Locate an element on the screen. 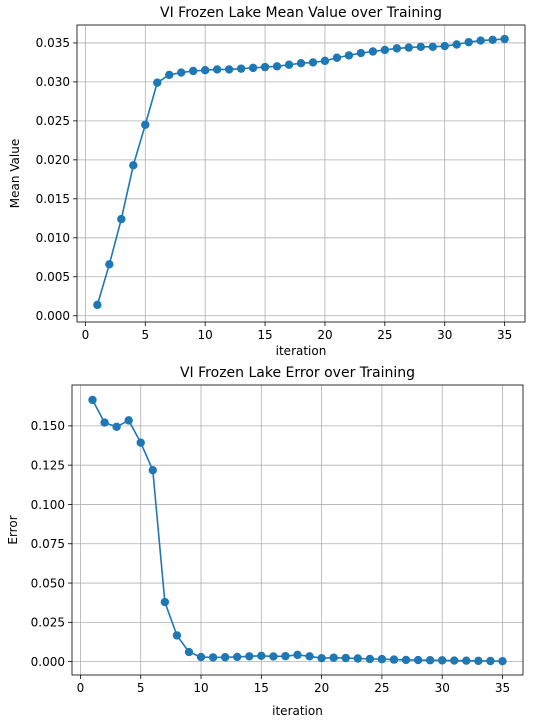 The image size is (535, 722). error-x-tick-label: 30 is located at coordinates (442, 688).